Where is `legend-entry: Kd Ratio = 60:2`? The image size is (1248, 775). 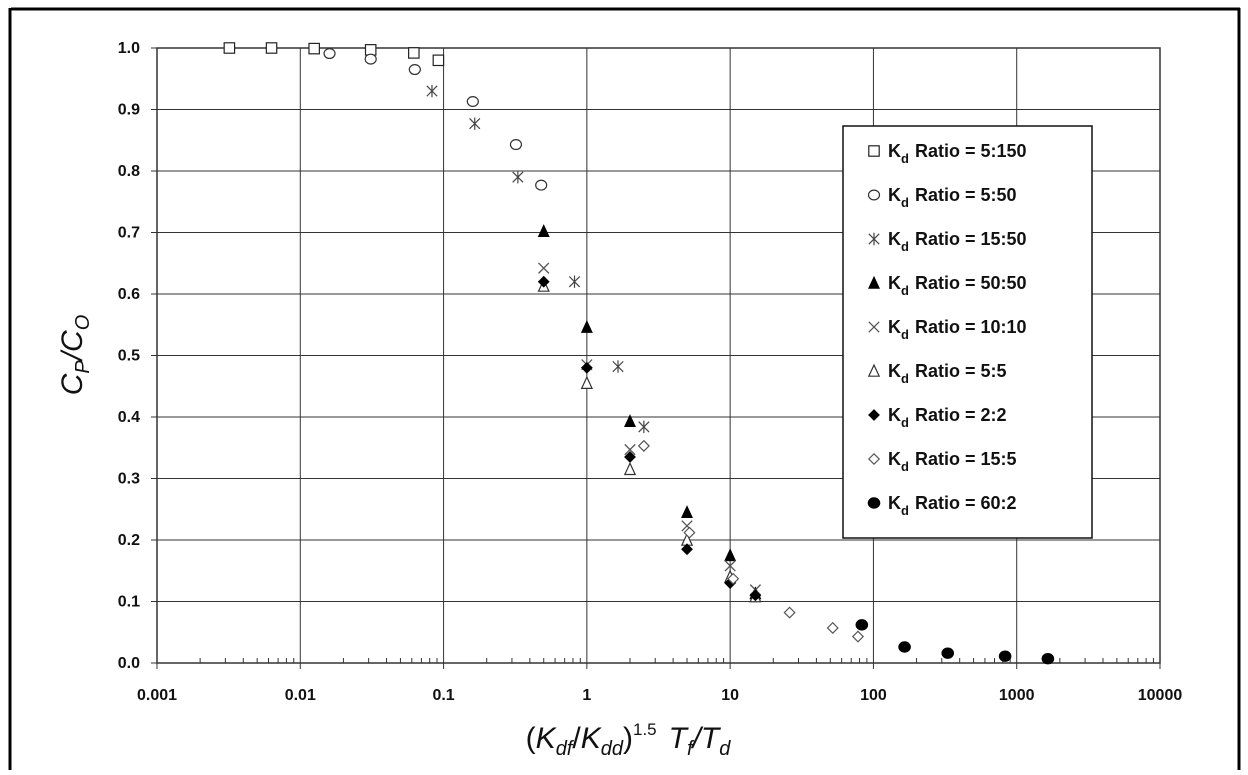 legend-entry: Kd Ratio = 60:2 is located at coordinates (942, 505).